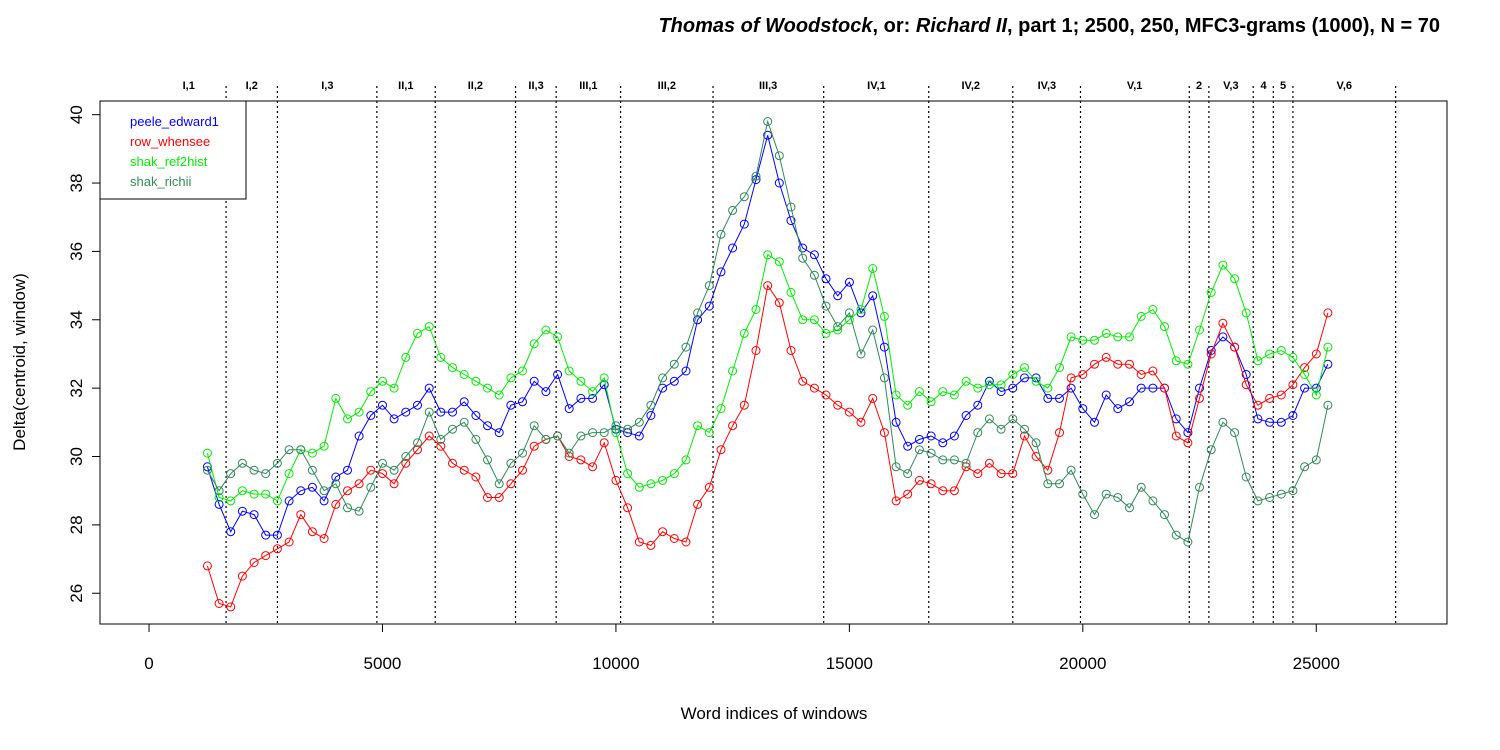 The height and width of the screenshot is (750, 1500). What do you see at coordinates (252, 86) in the screenshot?
I see `scene-label: I,2` at bounding box center [252, 86].